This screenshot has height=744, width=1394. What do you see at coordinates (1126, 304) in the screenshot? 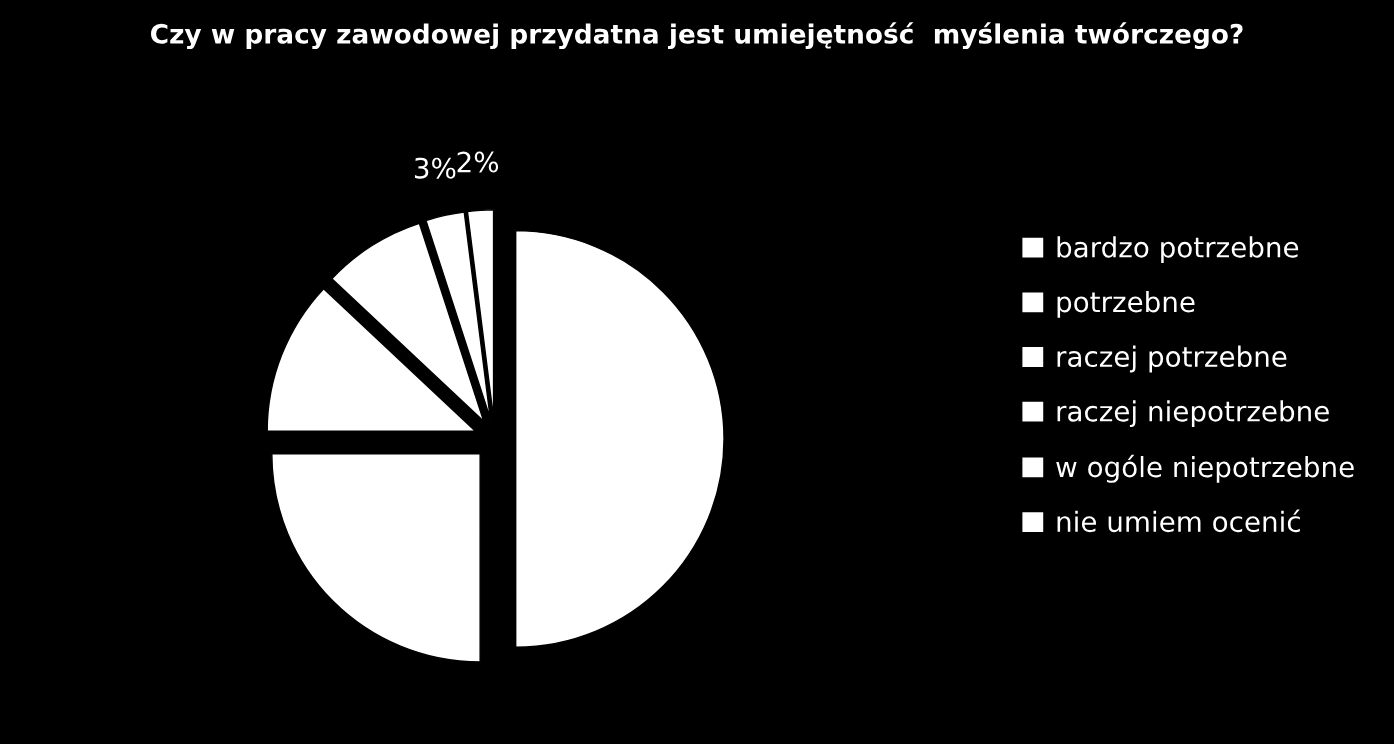
I see `legend-label: potrzebne` at bounding box center [1126, 304].